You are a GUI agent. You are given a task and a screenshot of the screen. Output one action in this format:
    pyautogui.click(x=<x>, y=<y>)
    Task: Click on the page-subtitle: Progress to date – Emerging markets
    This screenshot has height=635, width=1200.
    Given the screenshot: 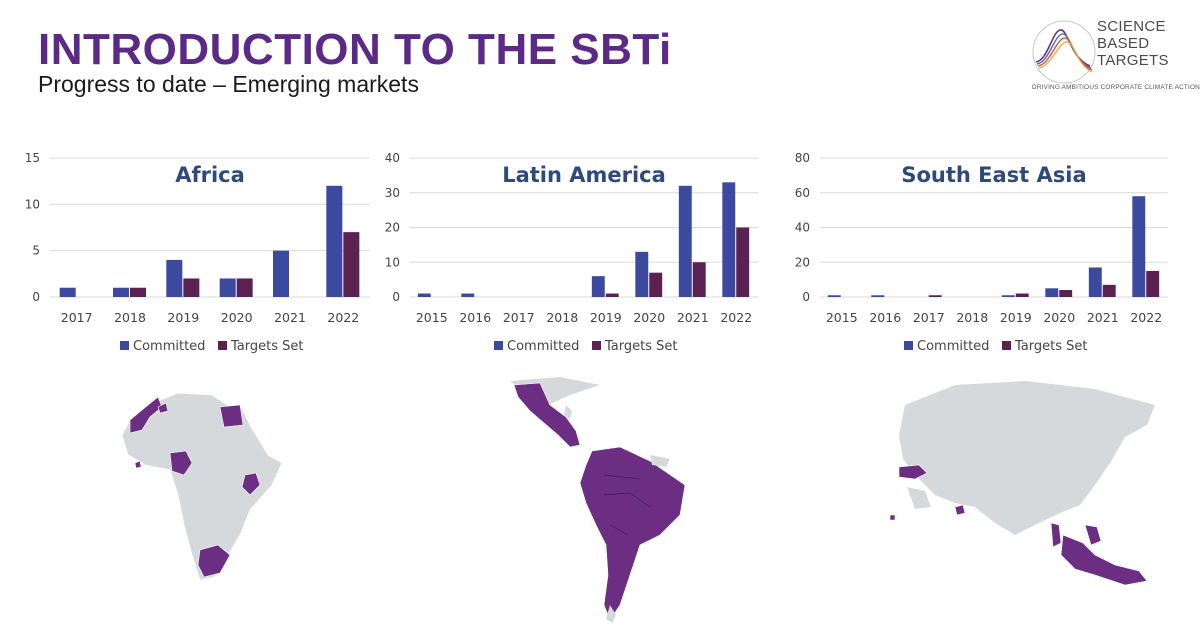 What is the action you would take?
    pyautogui.click(x=228, y=84)
    